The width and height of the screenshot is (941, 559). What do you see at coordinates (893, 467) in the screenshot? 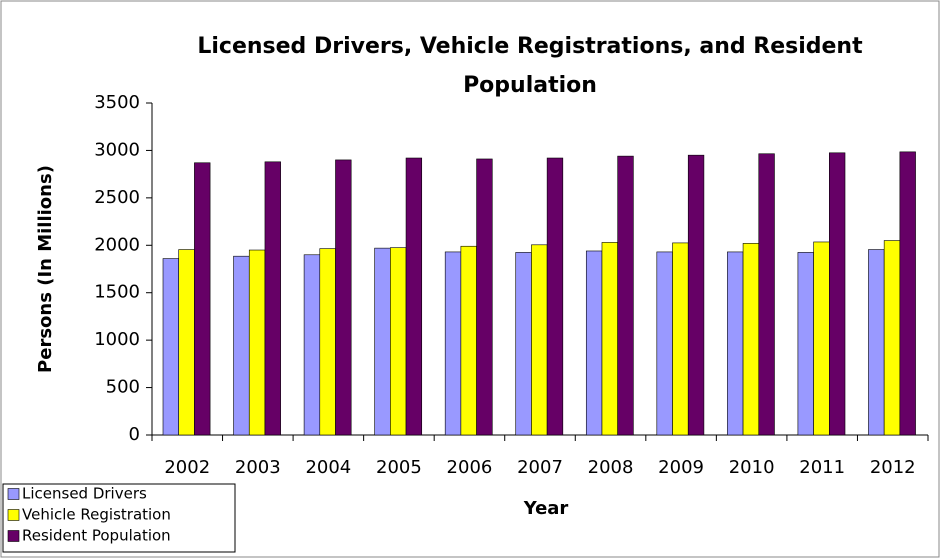
I see `x-tick-label: 2012` at bounding box center [893, 467].